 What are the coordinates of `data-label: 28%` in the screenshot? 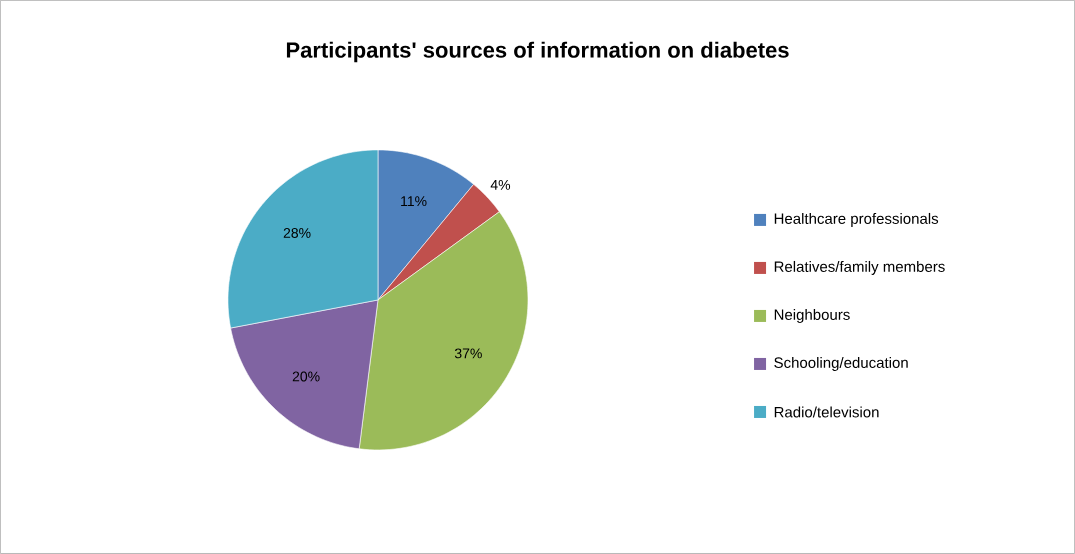 It's located at (297, 233).